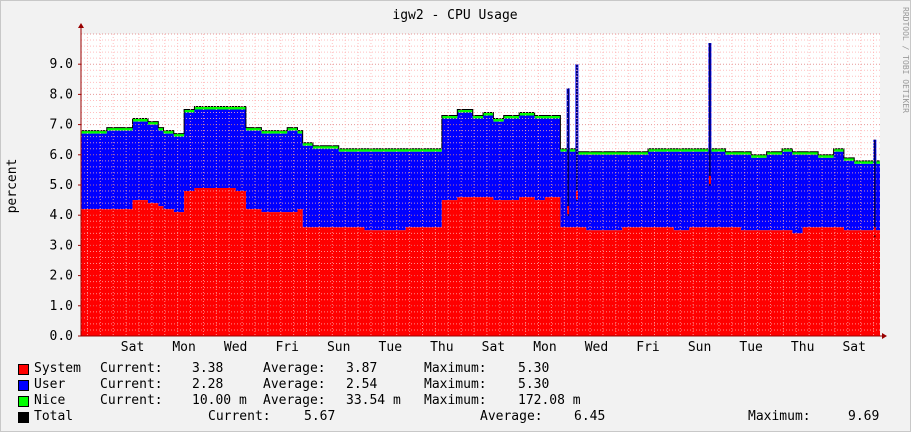  I want to click on legend-current: 5.67, so click(320, 416).